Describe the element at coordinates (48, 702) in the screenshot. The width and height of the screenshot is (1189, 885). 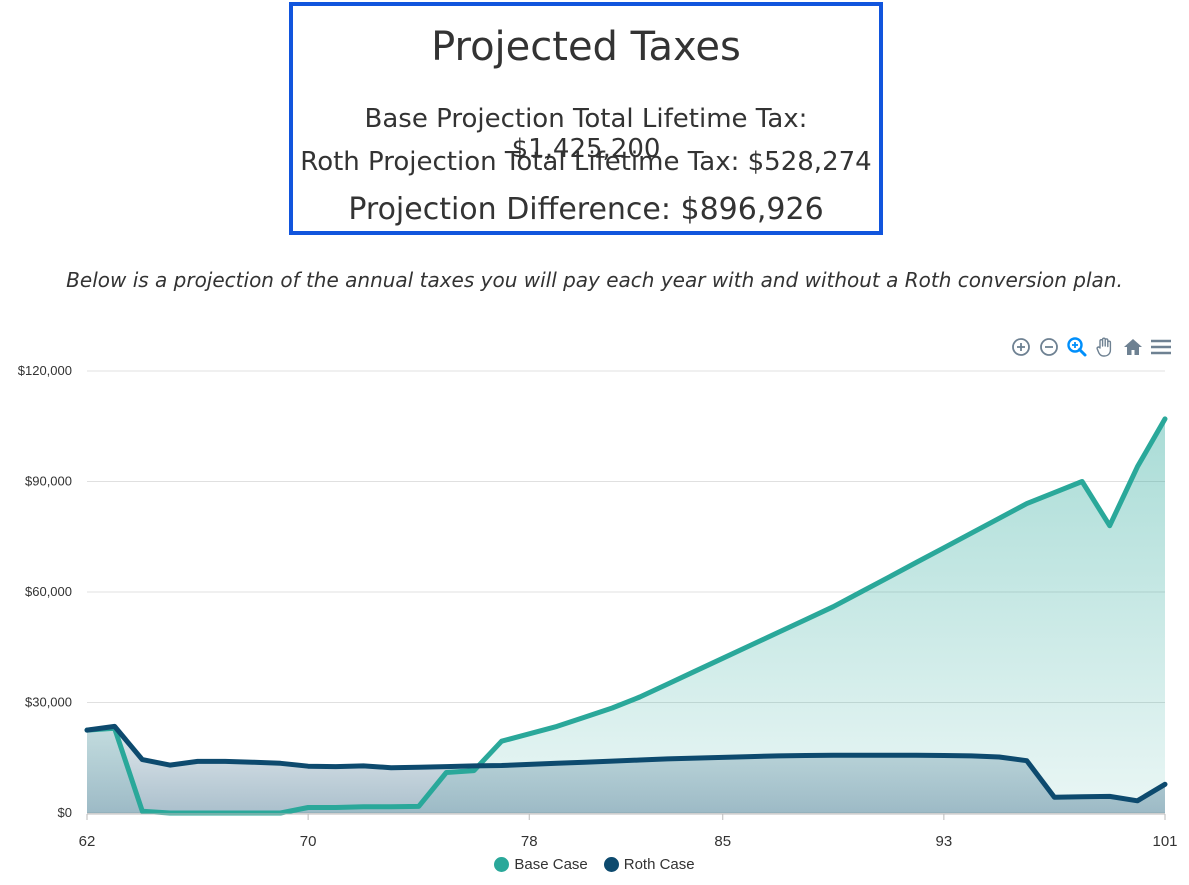
I see `y-tick-label: $30,000` at that location.